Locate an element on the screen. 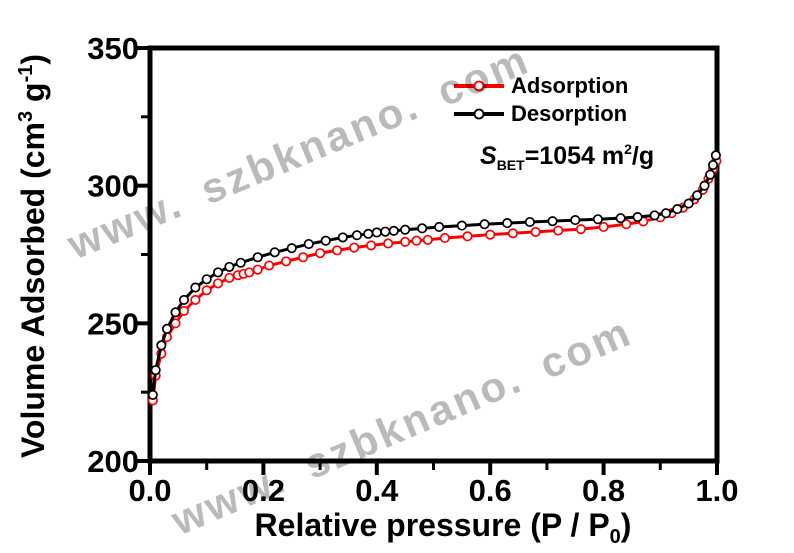  legend-item-desorption: Desorption is located at coordinates (540, 114).